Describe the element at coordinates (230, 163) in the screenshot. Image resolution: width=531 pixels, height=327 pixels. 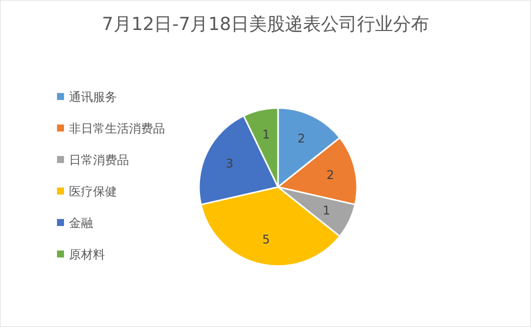
I see `data-label: 3` at that location.